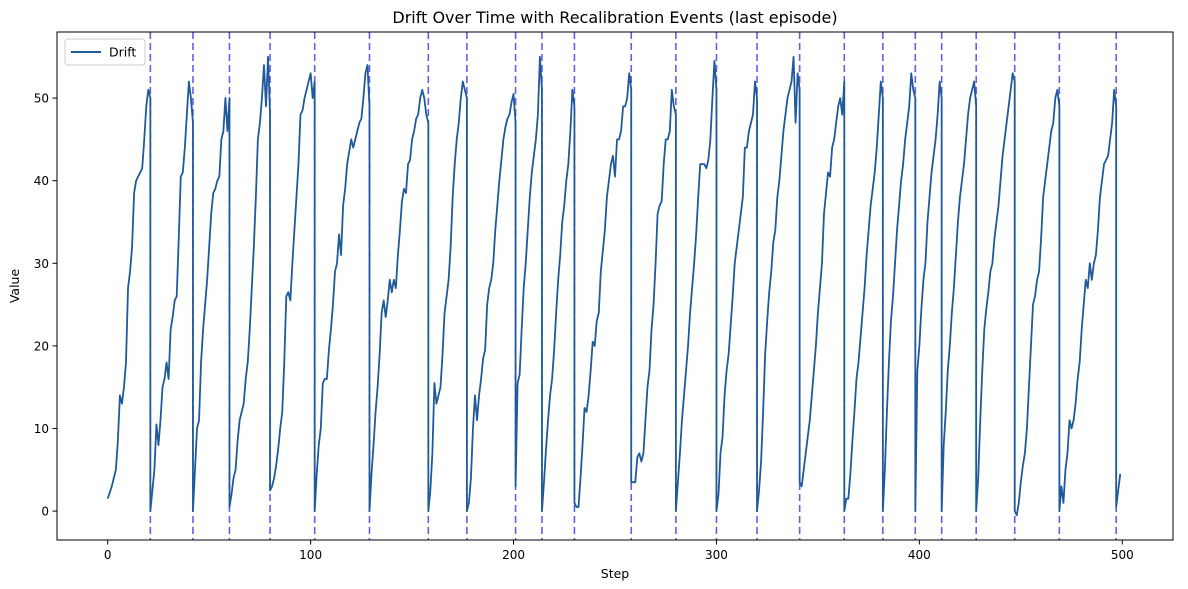  What do you see at coordinates (41, 264) in the screenshot?
I see `y-tick-label: 30` at bounding box center [41, 264].